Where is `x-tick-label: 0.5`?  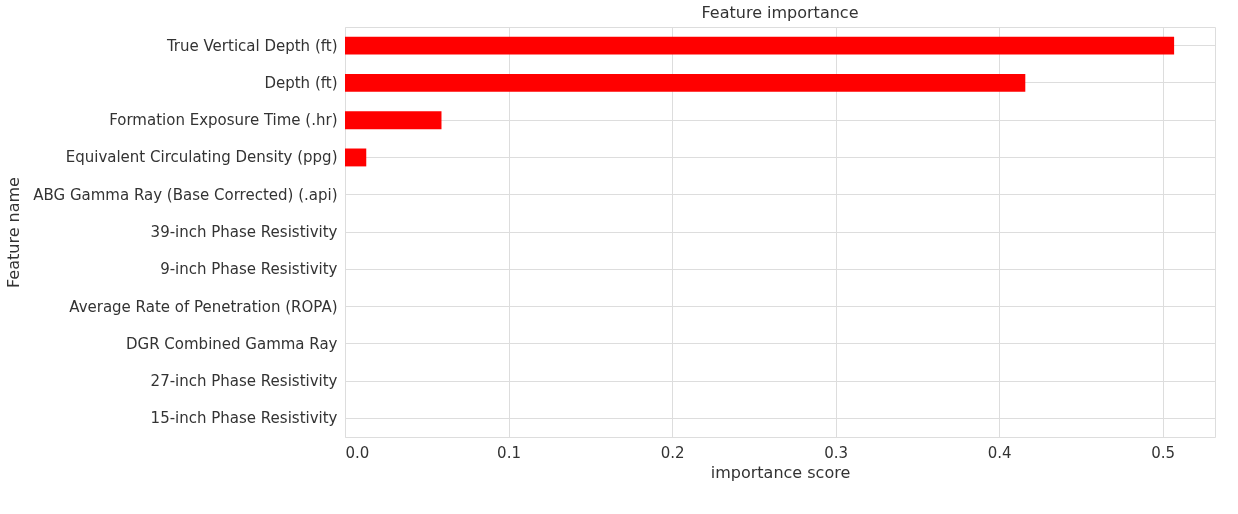 x-tick-label: 0.5 is located at coordinates (1163, 452).